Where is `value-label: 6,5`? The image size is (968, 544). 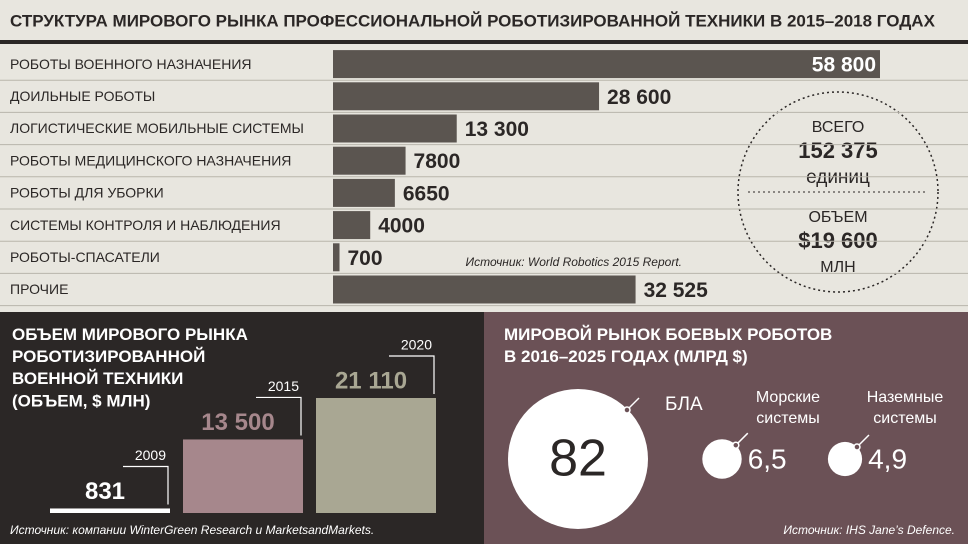
value-label: 6,5 is located at coordinates (767, 458).